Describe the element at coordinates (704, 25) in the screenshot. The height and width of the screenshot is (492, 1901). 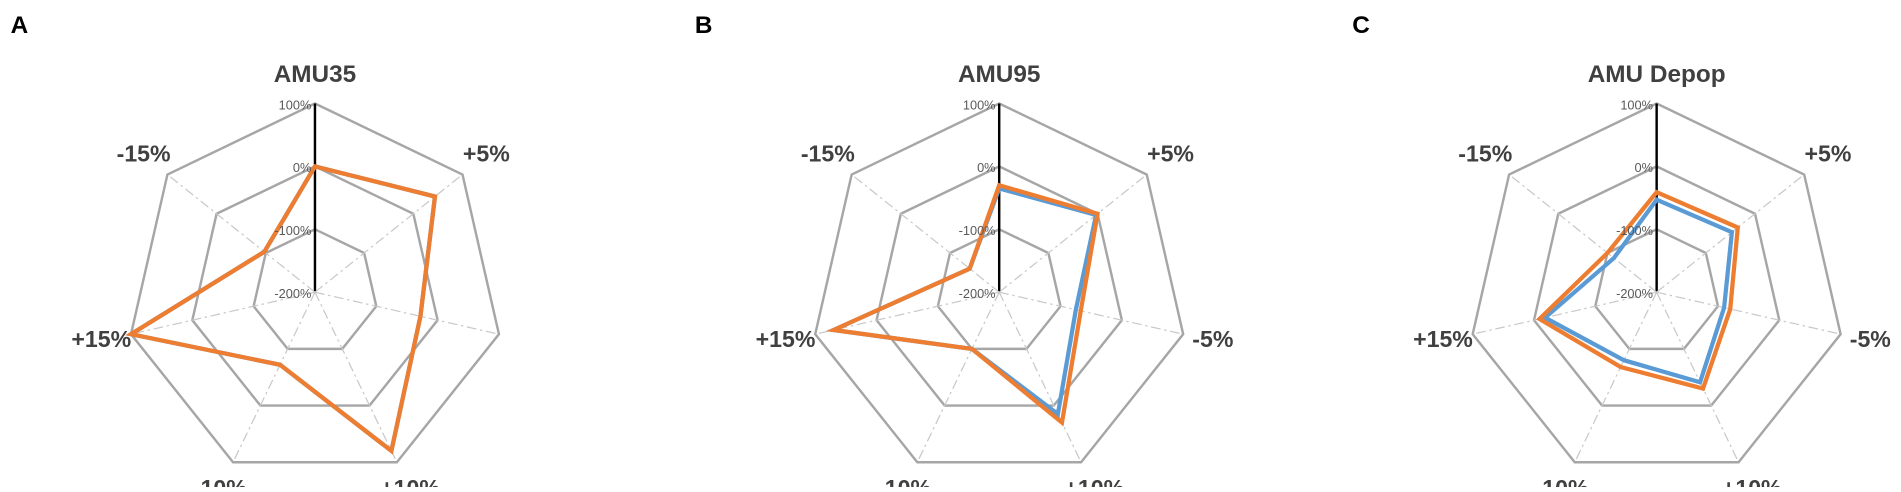
I see `panel-label: B` at that location.